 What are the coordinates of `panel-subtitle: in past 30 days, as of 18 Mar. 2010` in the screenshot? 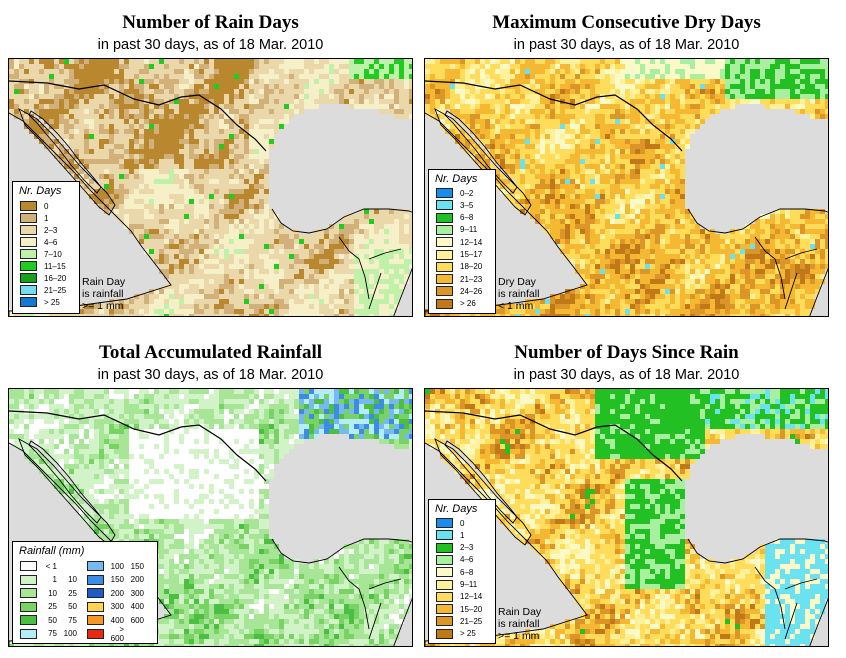 It's located at (210, 45).